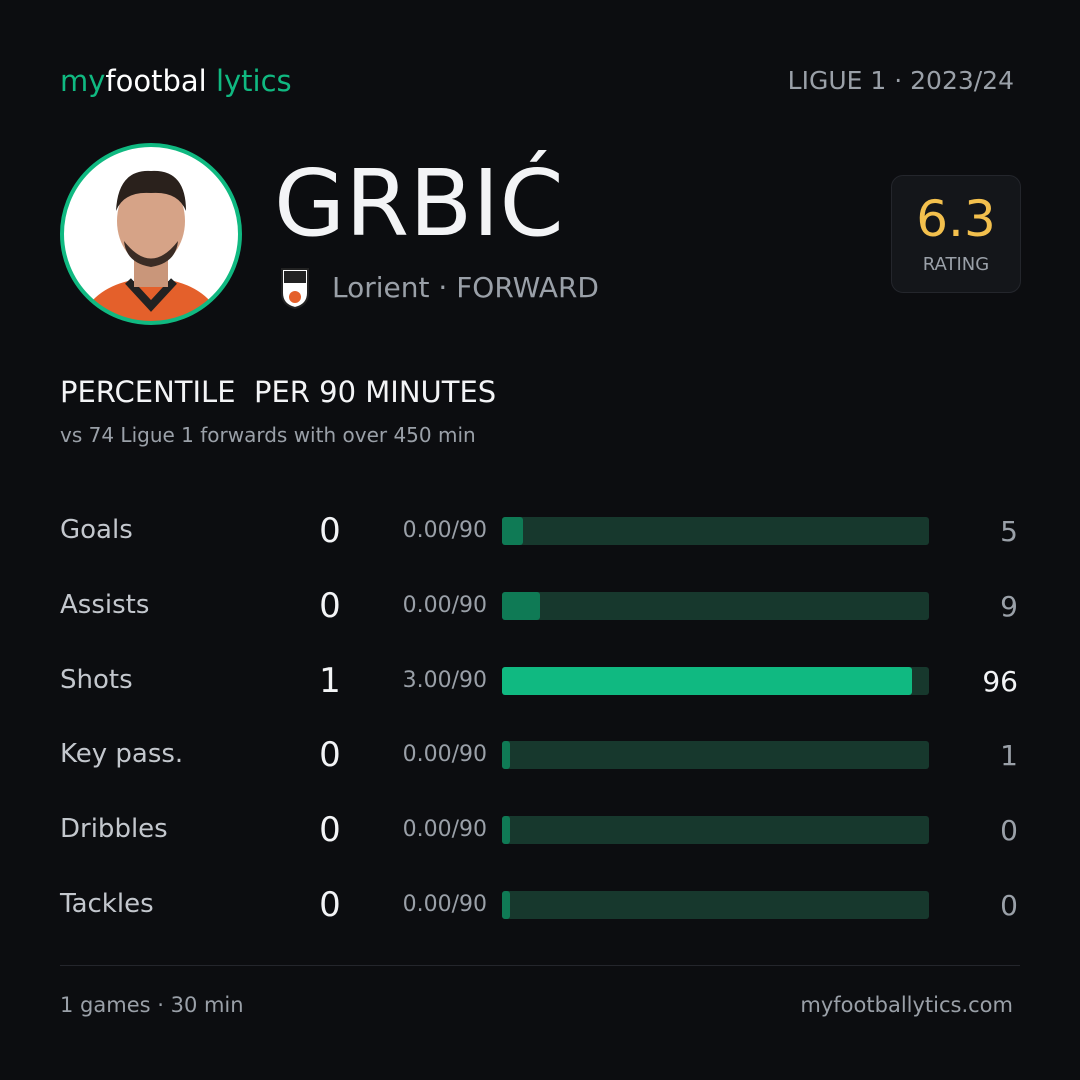  What do you see at coordinates (96, 679) in the screenshot?
I see `row-label: Shots` at bounding box center [96, 679].